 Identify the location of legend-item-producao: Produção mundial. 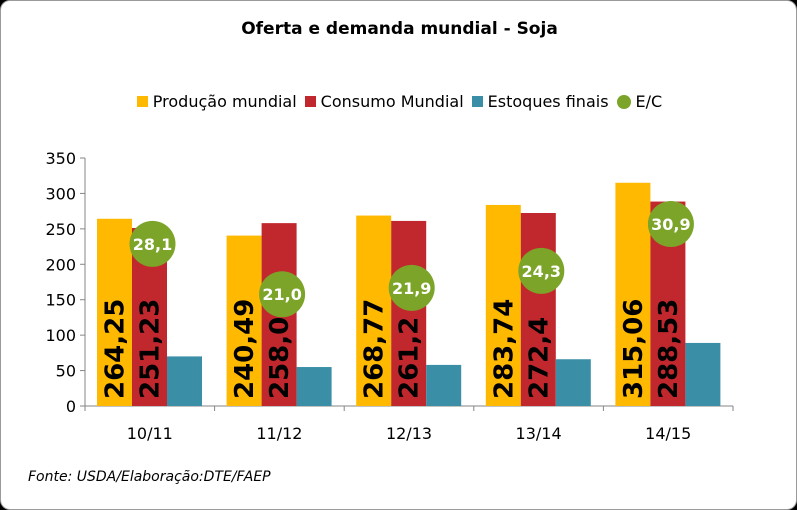
(216, 101).